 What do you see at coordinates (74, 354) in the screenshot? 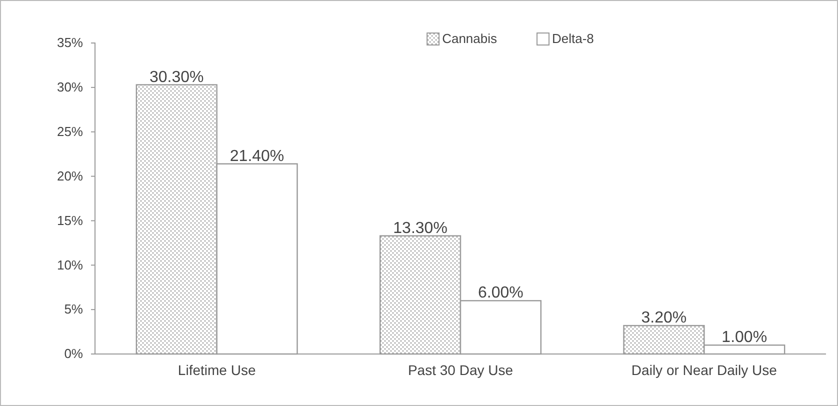
I see `y-tick-label: 0%` at bounding box center [74, 354].